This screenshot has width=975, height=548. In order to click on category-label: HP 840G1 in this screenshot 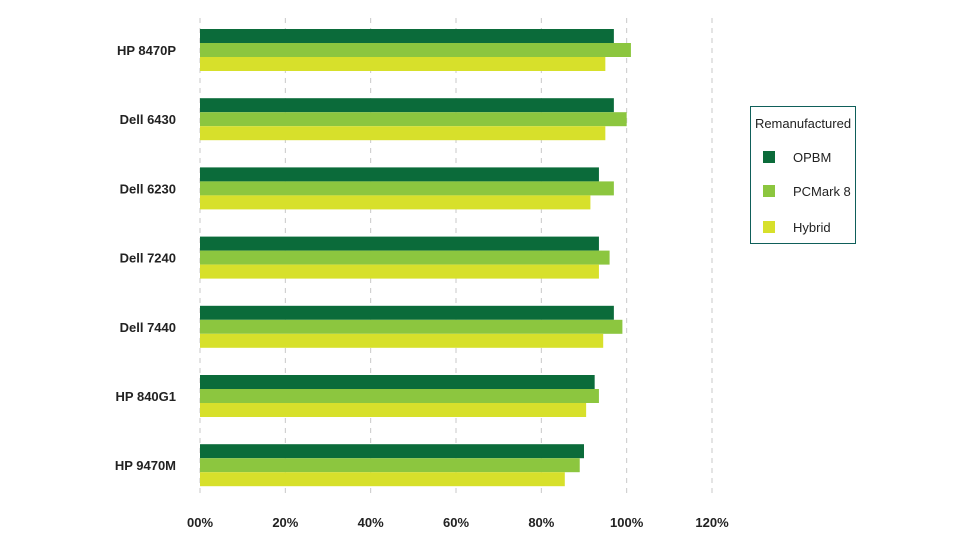, I will do `click(146, 396)`.